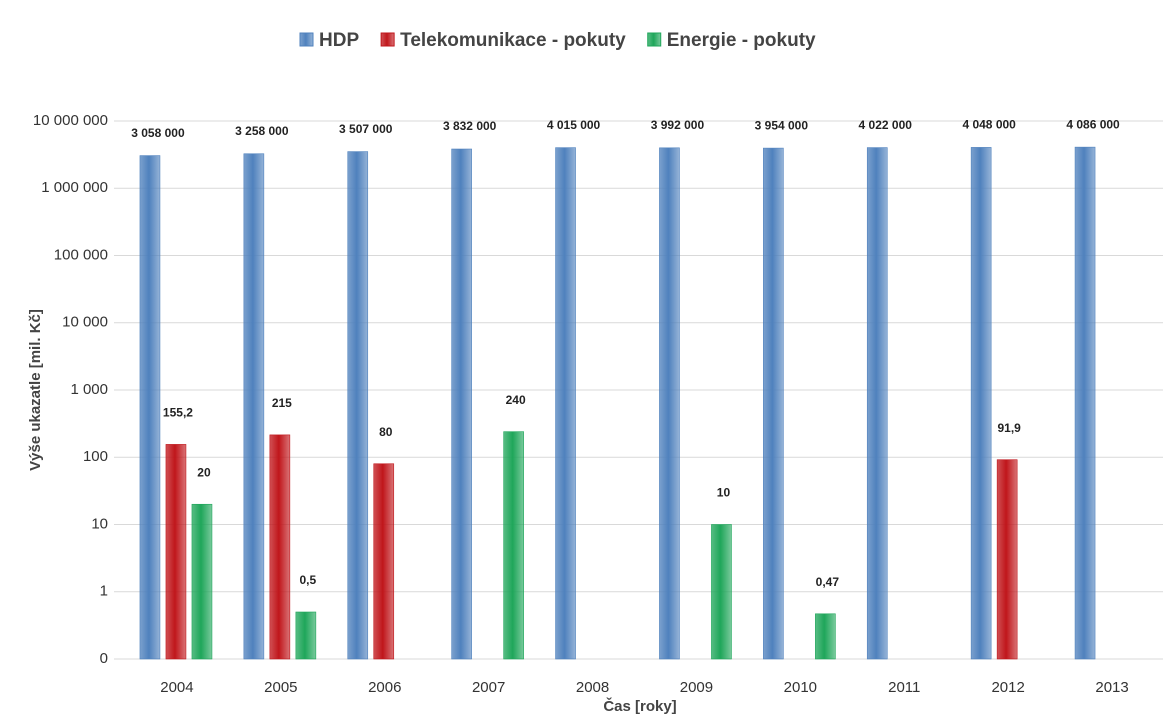 This screenshot has width=1163, height=717. Describe the element at coordinates (89, 389) in the screenshot. I see `y-tick-label: 1 000` at that location.